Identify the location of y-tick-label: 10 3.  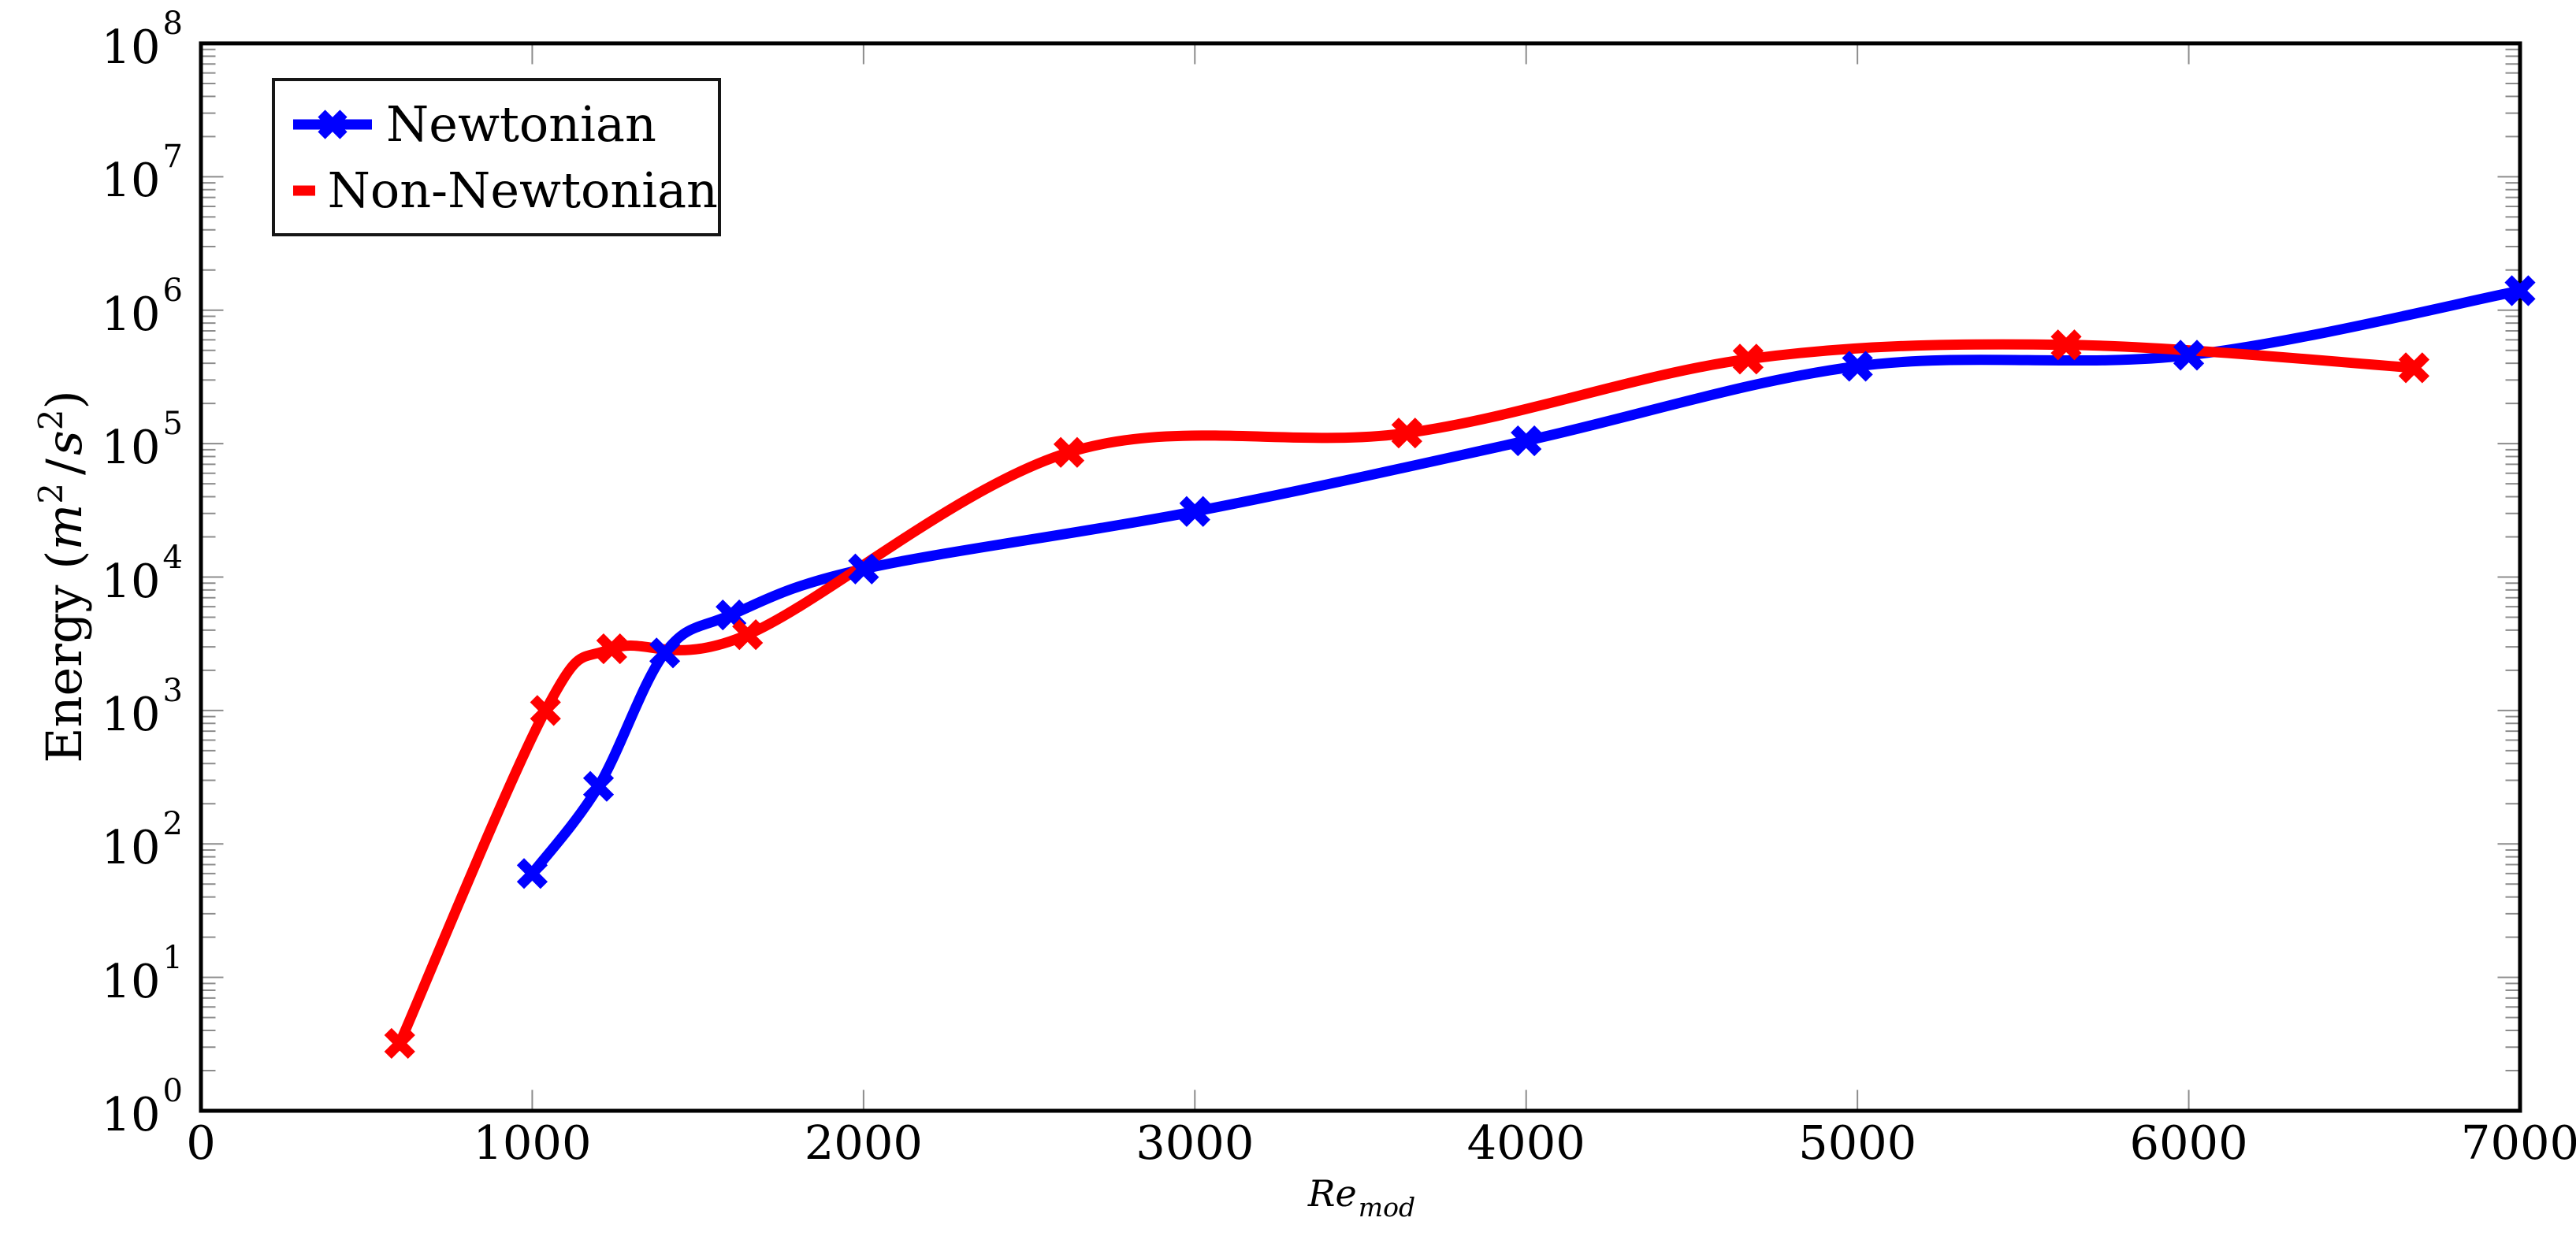
(142, 708).